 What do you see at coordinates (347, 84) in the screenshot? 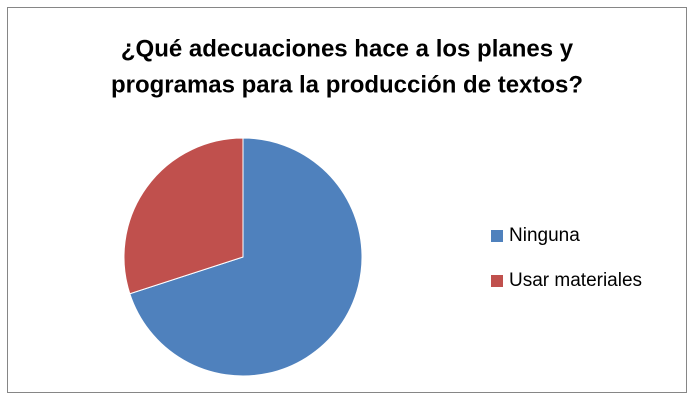
I see `chart-title: programas para la producción de textos?` at bounding box center [347, 84].